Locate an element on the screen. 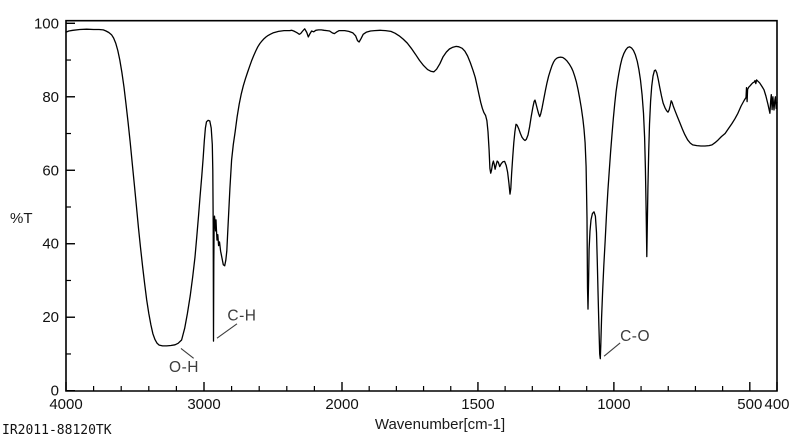 This screenshot has height=441, width=800. annotation-label-o-h: O-H is located at coordinates (184, 367).